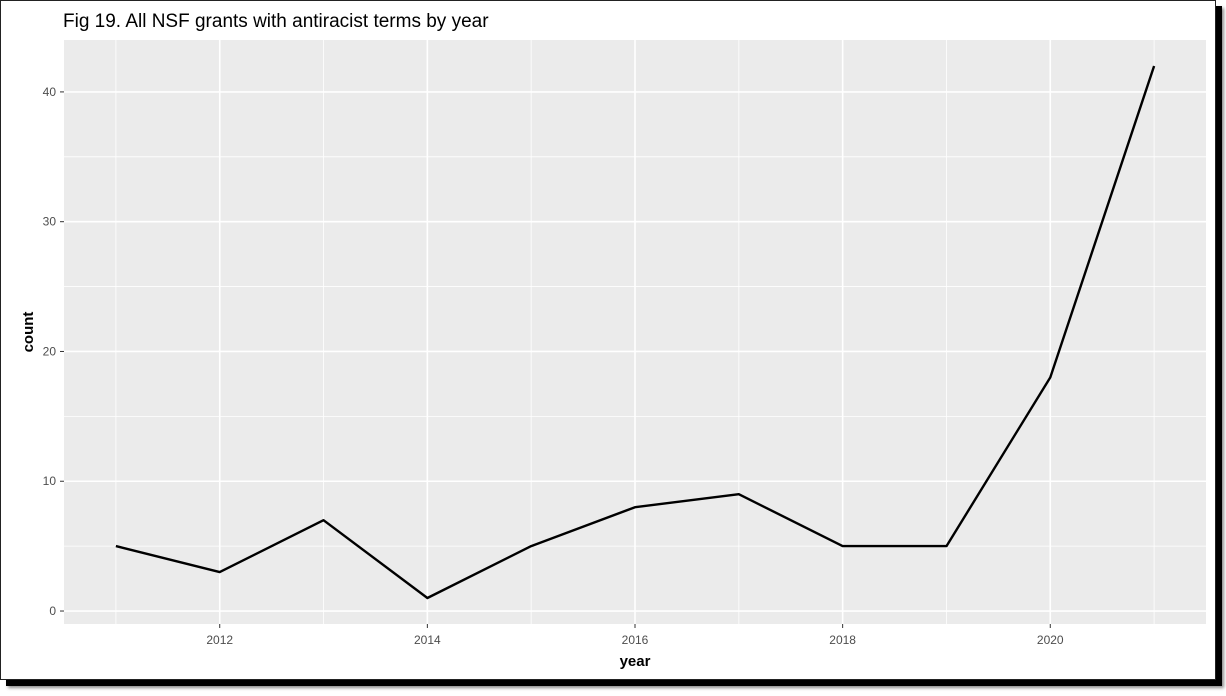 Image resolution: width=1226 pixels, height=696 pixels. I want to click on x-tick-label: 2014, so click(427, 640).